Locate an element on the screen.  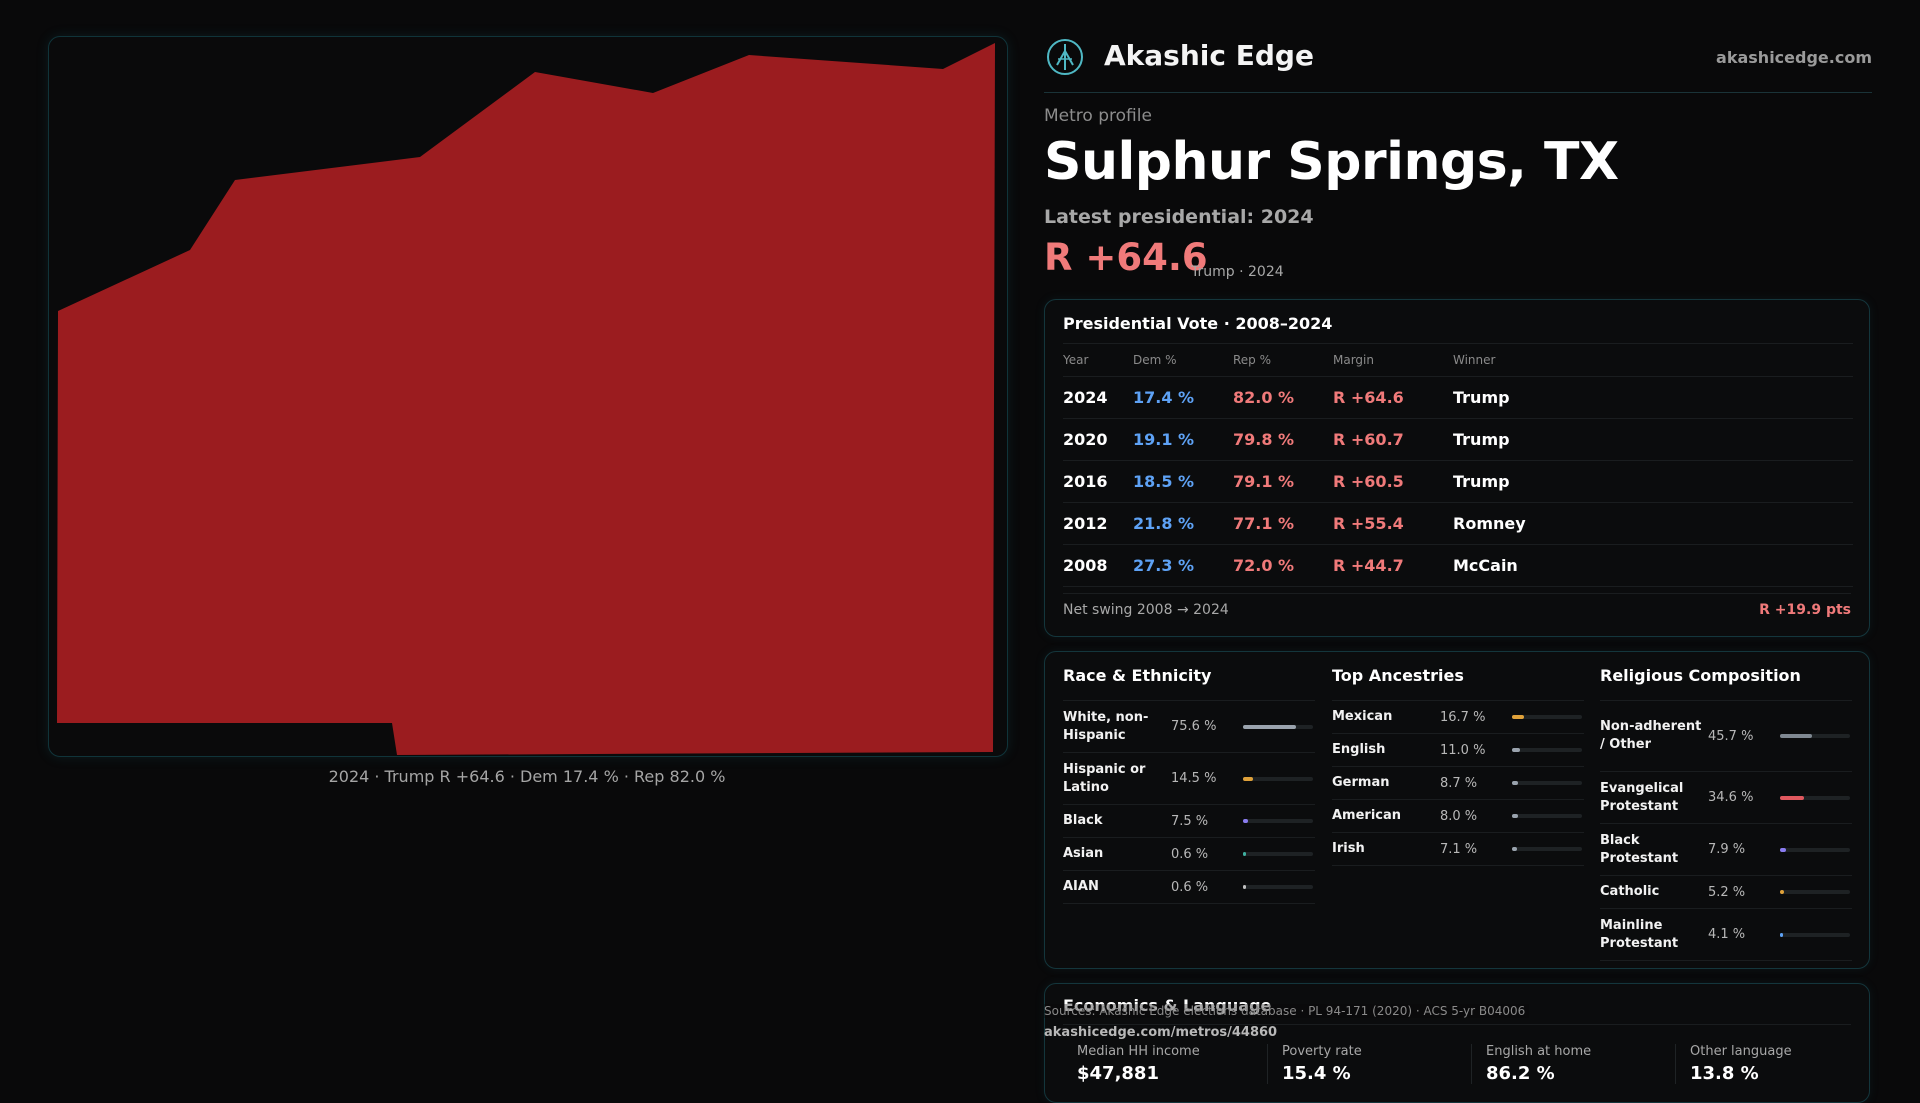
table-row: 2012 21.8 % 77.1 % R +55.4 Romney is located at coordinates (1458, 523).